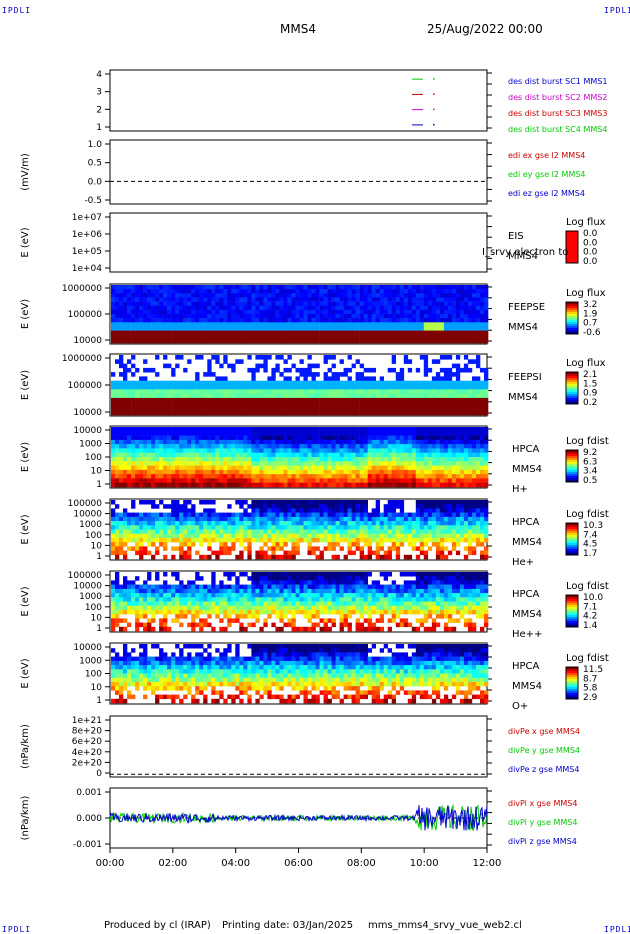 This screenshot has height=934, width=630. What do you see at coordinates (87, 587) in the screenshot?
I see `y-tick-label: 10000` at bounding box center [87, 587].